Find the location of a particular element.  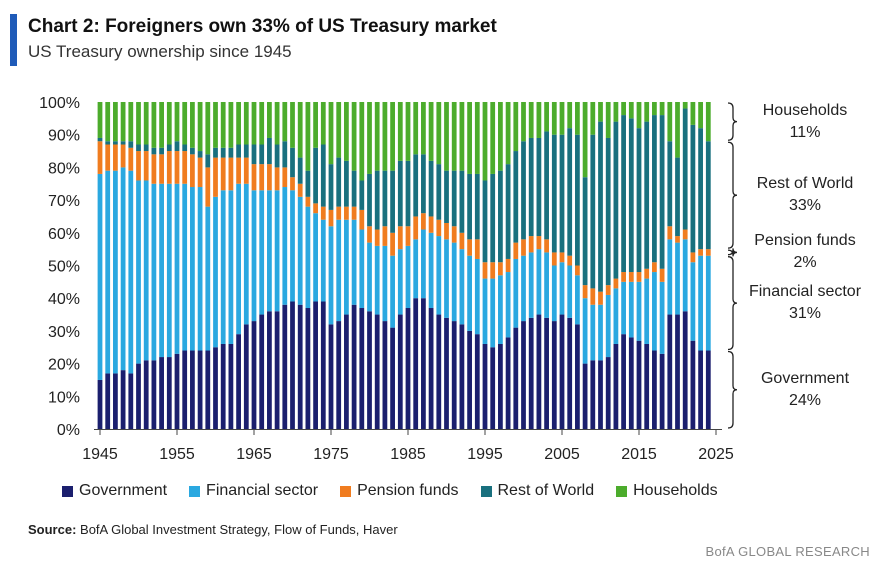

legend-item-financial-sector: Financial sector is located at coordinates (253, 491).